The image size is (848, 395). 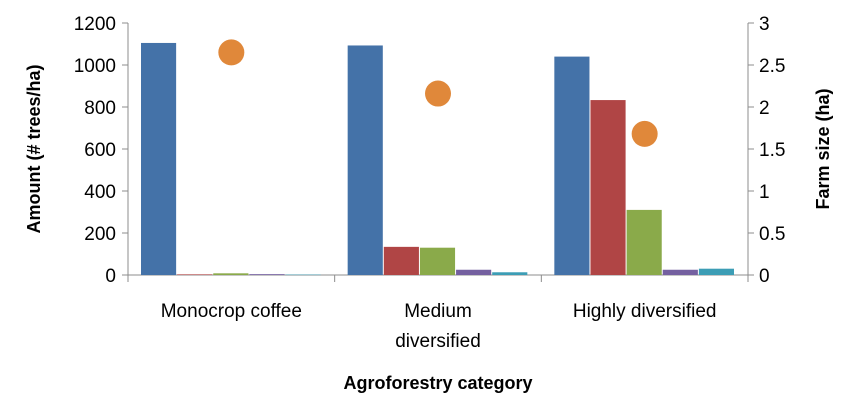 What do you see at coordinates (100, 150) in the screenshot?
I see `left-y-tick-label: 600` at bounding box center [100, 150].